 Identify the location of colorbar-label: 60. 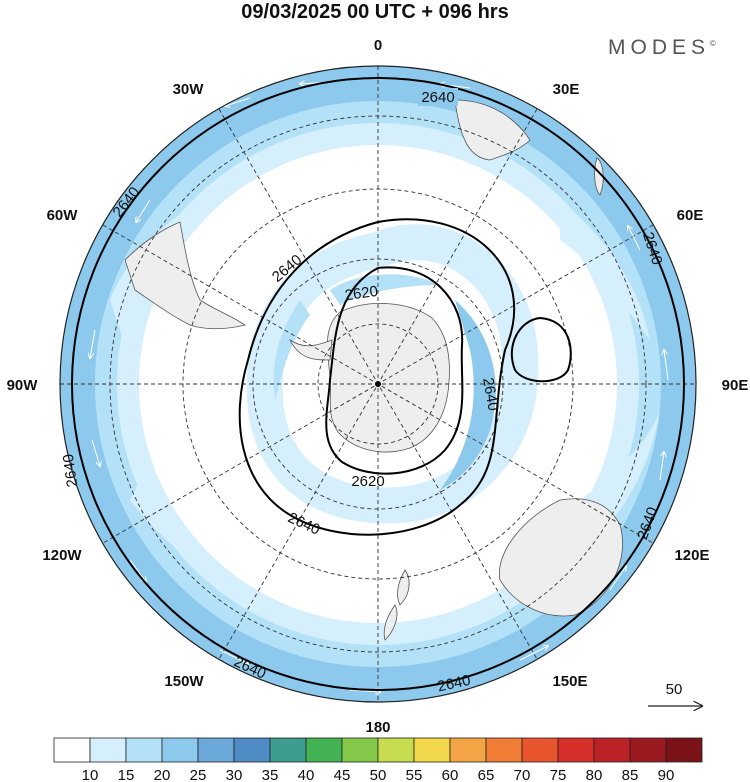
(450, 774).